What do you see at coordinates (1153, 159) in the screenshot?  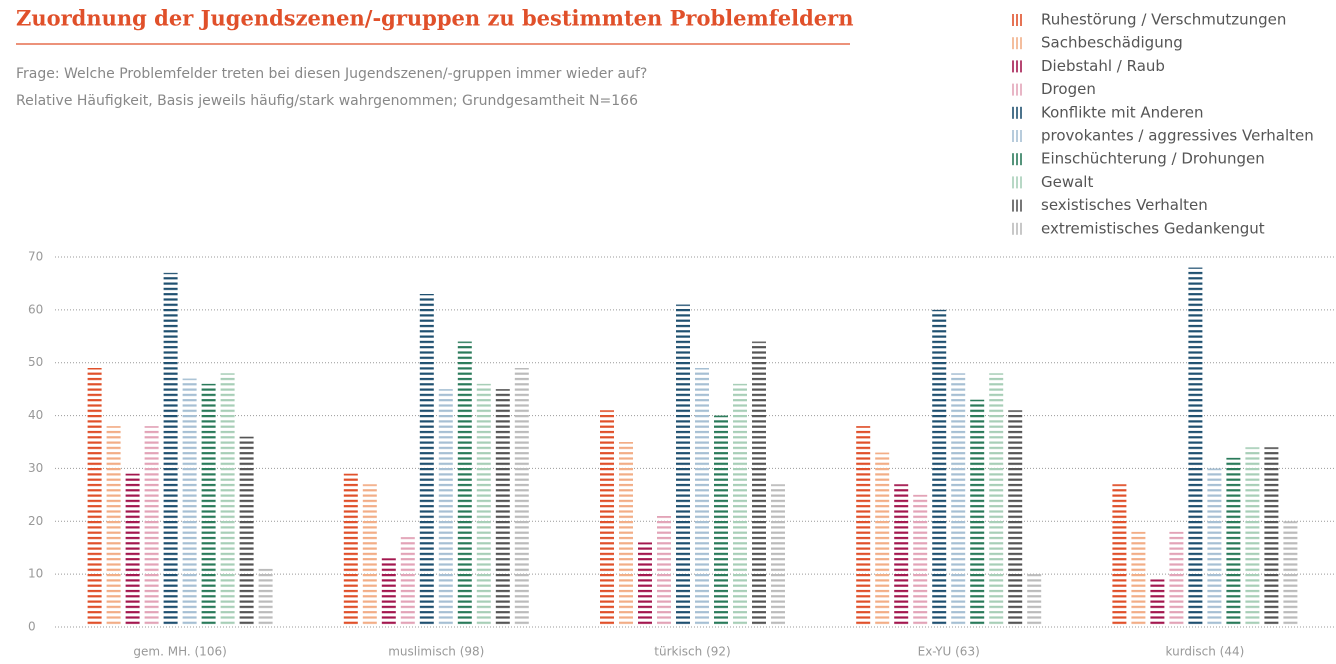 I see `legend-label: Einschüchterung / Drohungen` at bounding box center [1153, 159].